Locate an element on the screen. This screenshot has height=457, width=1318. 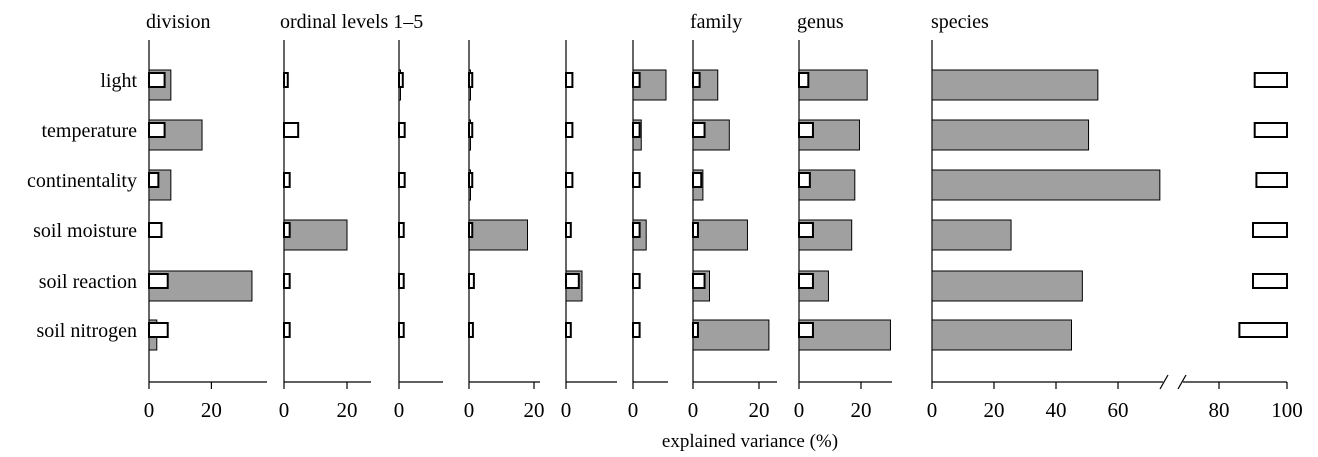
panel-title: ordinal levels 1–5 is located at coordinates (351, 22).